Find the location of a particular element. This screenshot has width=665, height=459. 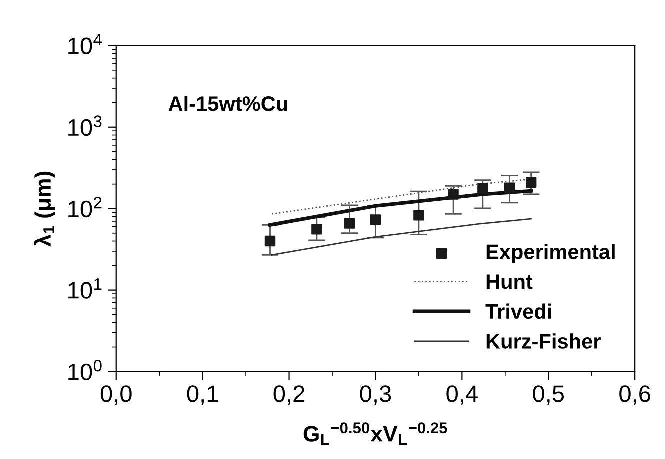

legend-label: Trivedi is located at coordinates (519, 312).